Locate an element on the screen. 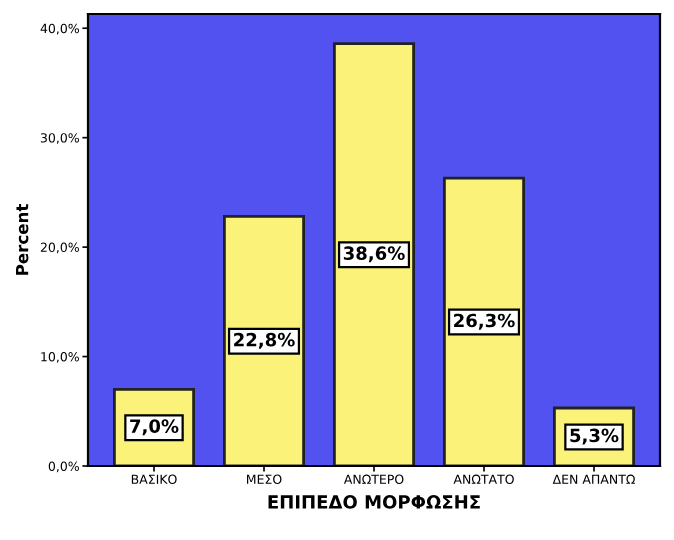  data-label: 26,3% is located at coordinates (484, 321).